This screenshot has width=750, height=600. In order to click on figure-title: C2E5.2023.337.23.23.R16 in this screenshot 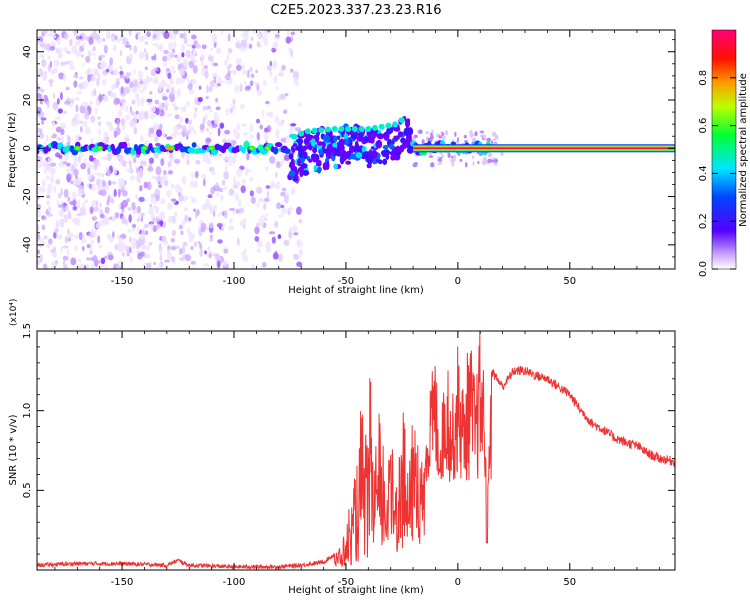, I will do `click(355, 10)`.